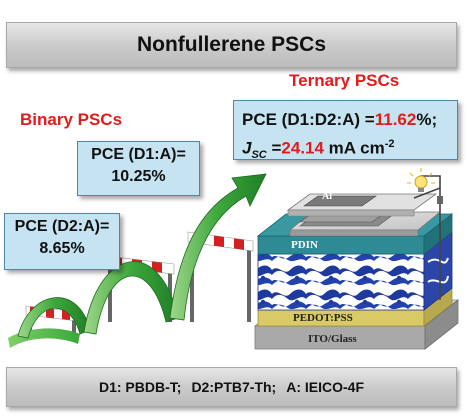  Describe the element at coordinates (247, 148) in the screenshot. I see `jsc-symbol: J` at that location.